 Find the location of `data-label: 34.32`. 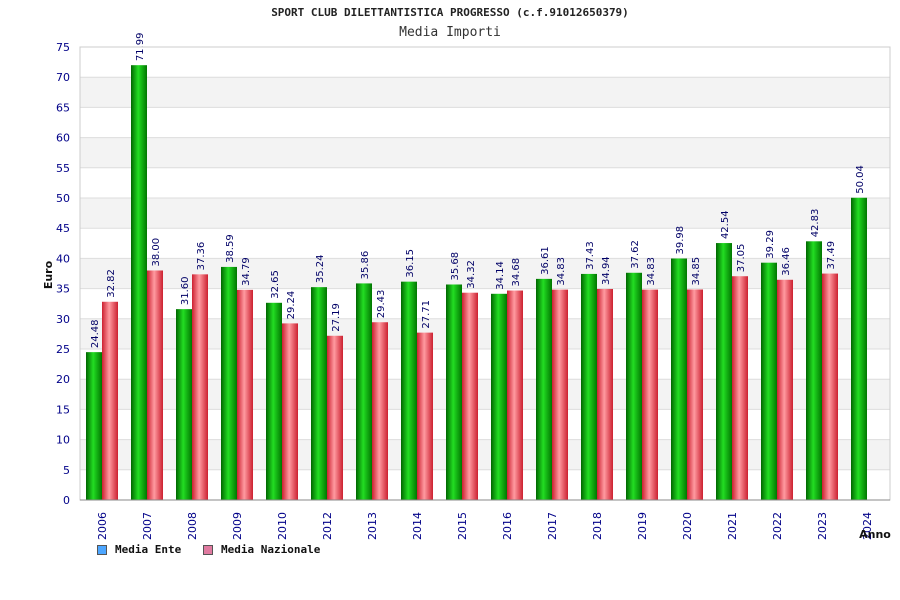

data-label: 34.32 is located at coordinates (471, 274).